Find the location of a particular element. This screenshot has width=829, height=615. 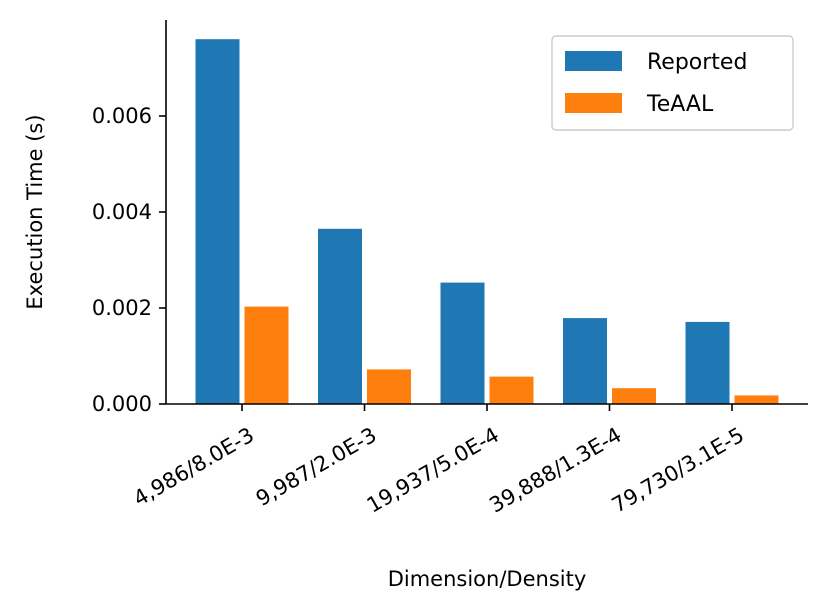

x-tick-label: 19,937/5.0E-4 is located at coordinates (433, 470).